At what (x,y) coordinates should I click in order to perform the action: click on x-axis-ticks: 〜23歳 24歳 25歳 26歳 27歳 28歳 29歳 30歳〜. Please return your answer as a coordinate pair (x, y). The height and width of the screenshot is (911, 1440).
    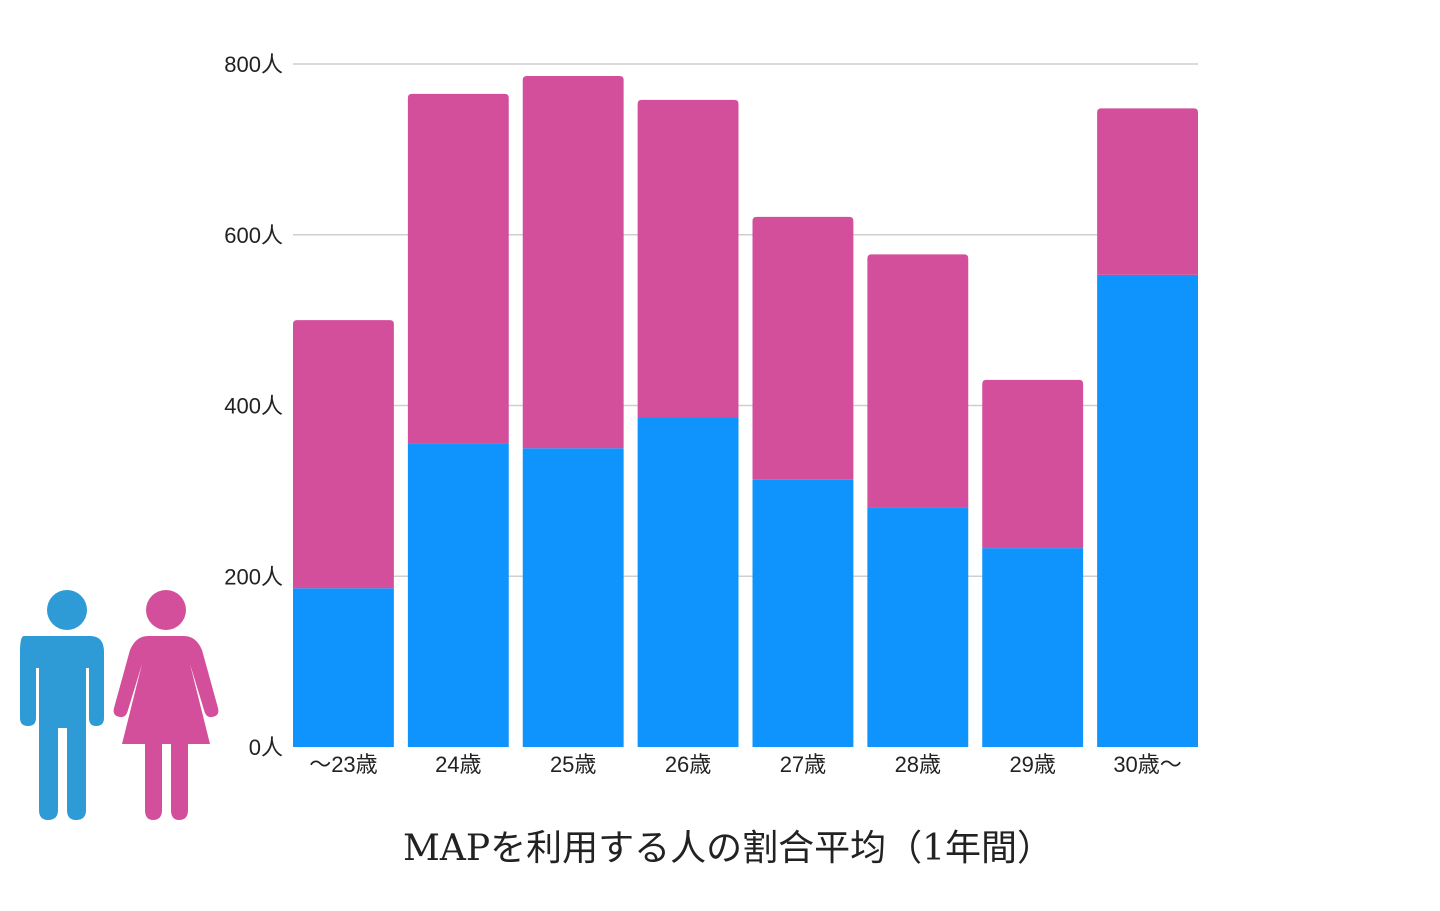
    Looking at the image, I should click on (745, 764).